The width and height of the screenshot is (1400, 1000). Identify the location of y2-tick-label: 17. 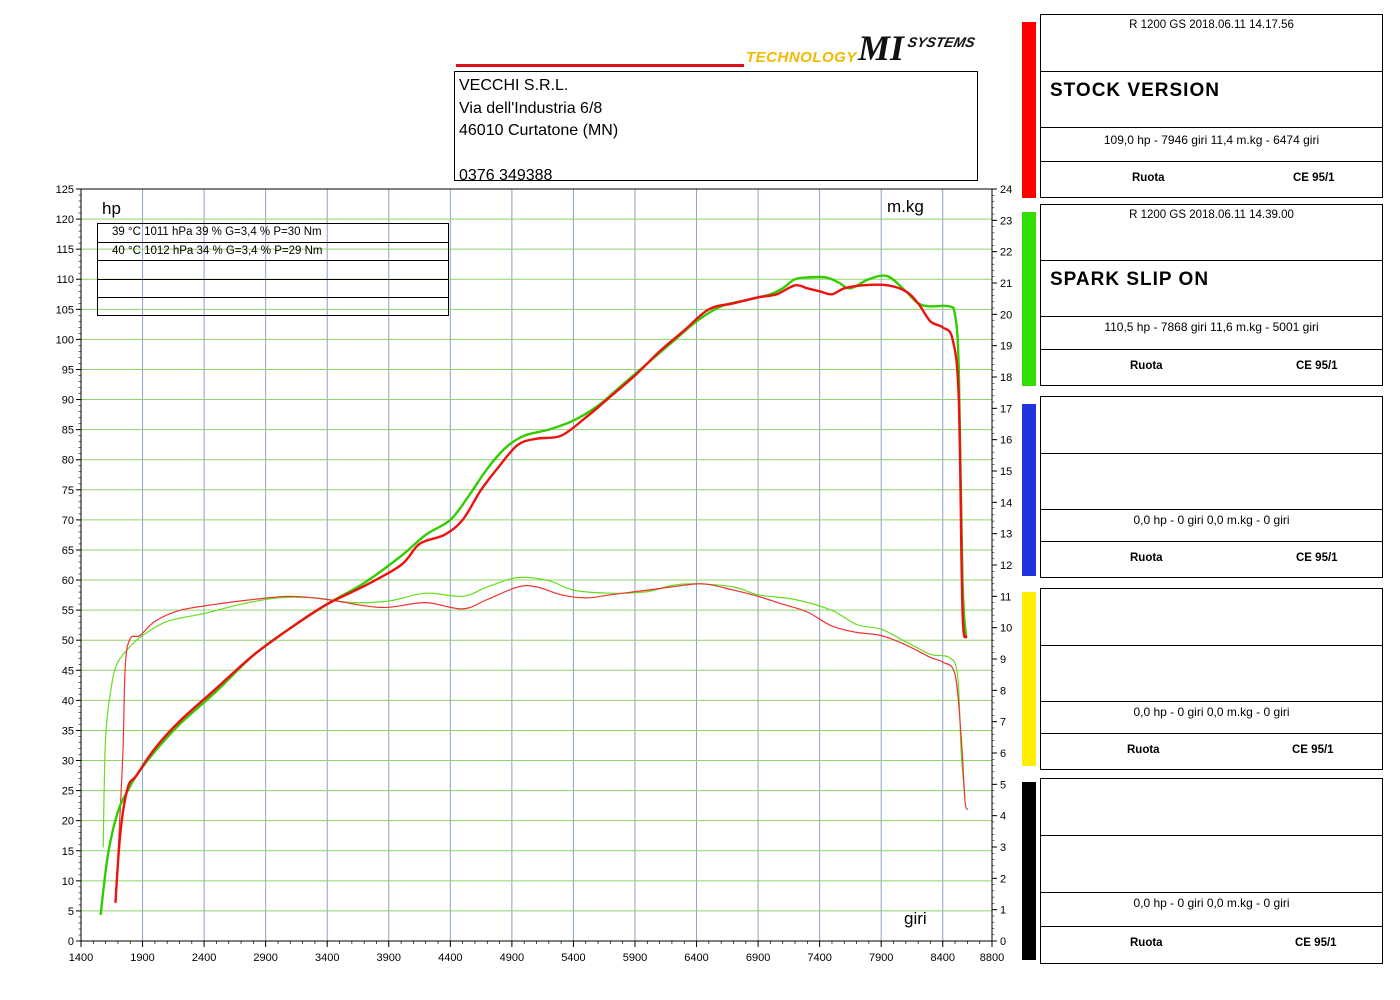
(1006, 409).